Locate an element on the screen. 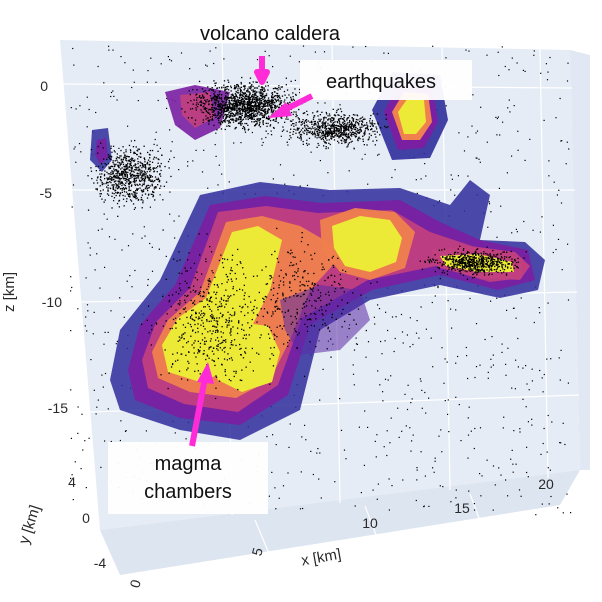 This screenshot has width=602, height=602. z-tick-1: -5 is located at coordinates (46, 193).